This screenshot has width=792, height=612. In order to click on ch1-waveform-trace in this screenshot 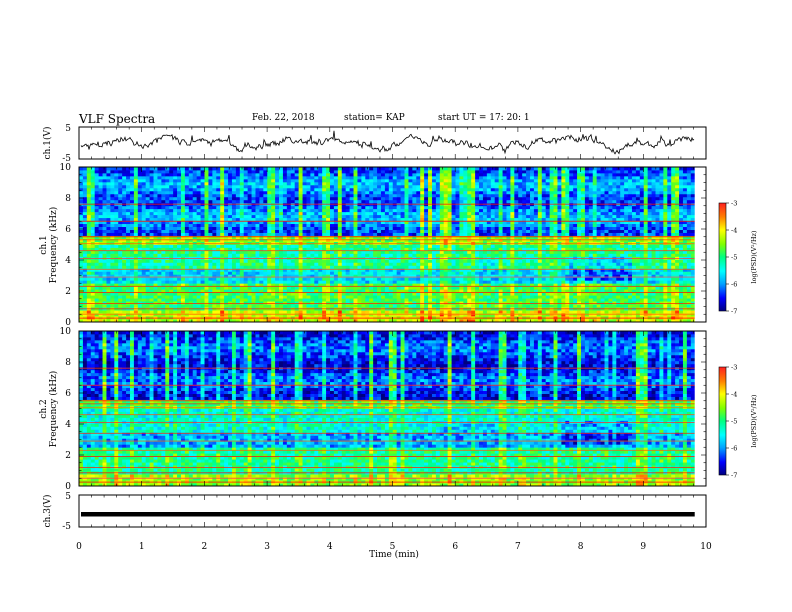, I will do `click(387, 142)`.